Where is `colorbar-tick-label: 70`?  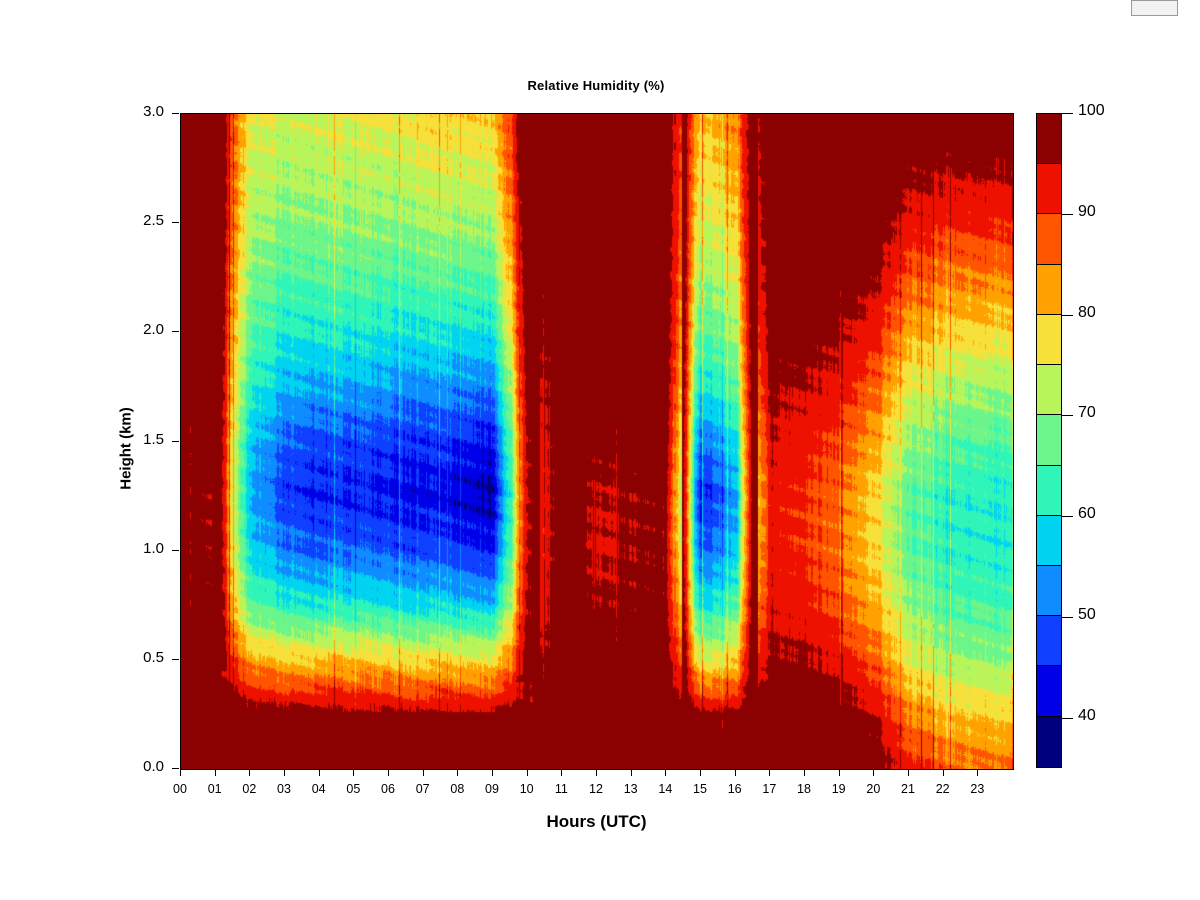 colorbar-tick-label: 70 is located at coordinates (1087, 413).